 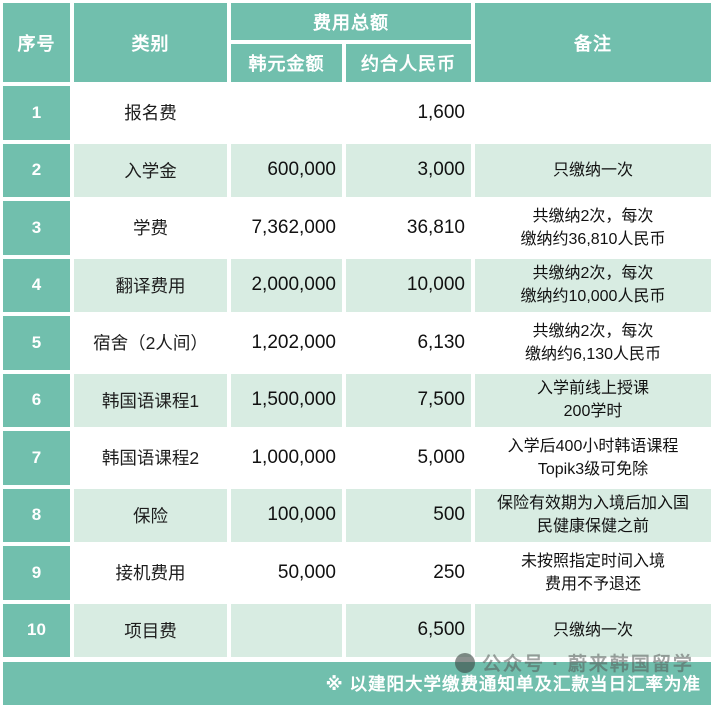 What do you see at coordinates (36, 400) in the screenshot?
I see `row-index: 6` at bounding box center [36, 400].